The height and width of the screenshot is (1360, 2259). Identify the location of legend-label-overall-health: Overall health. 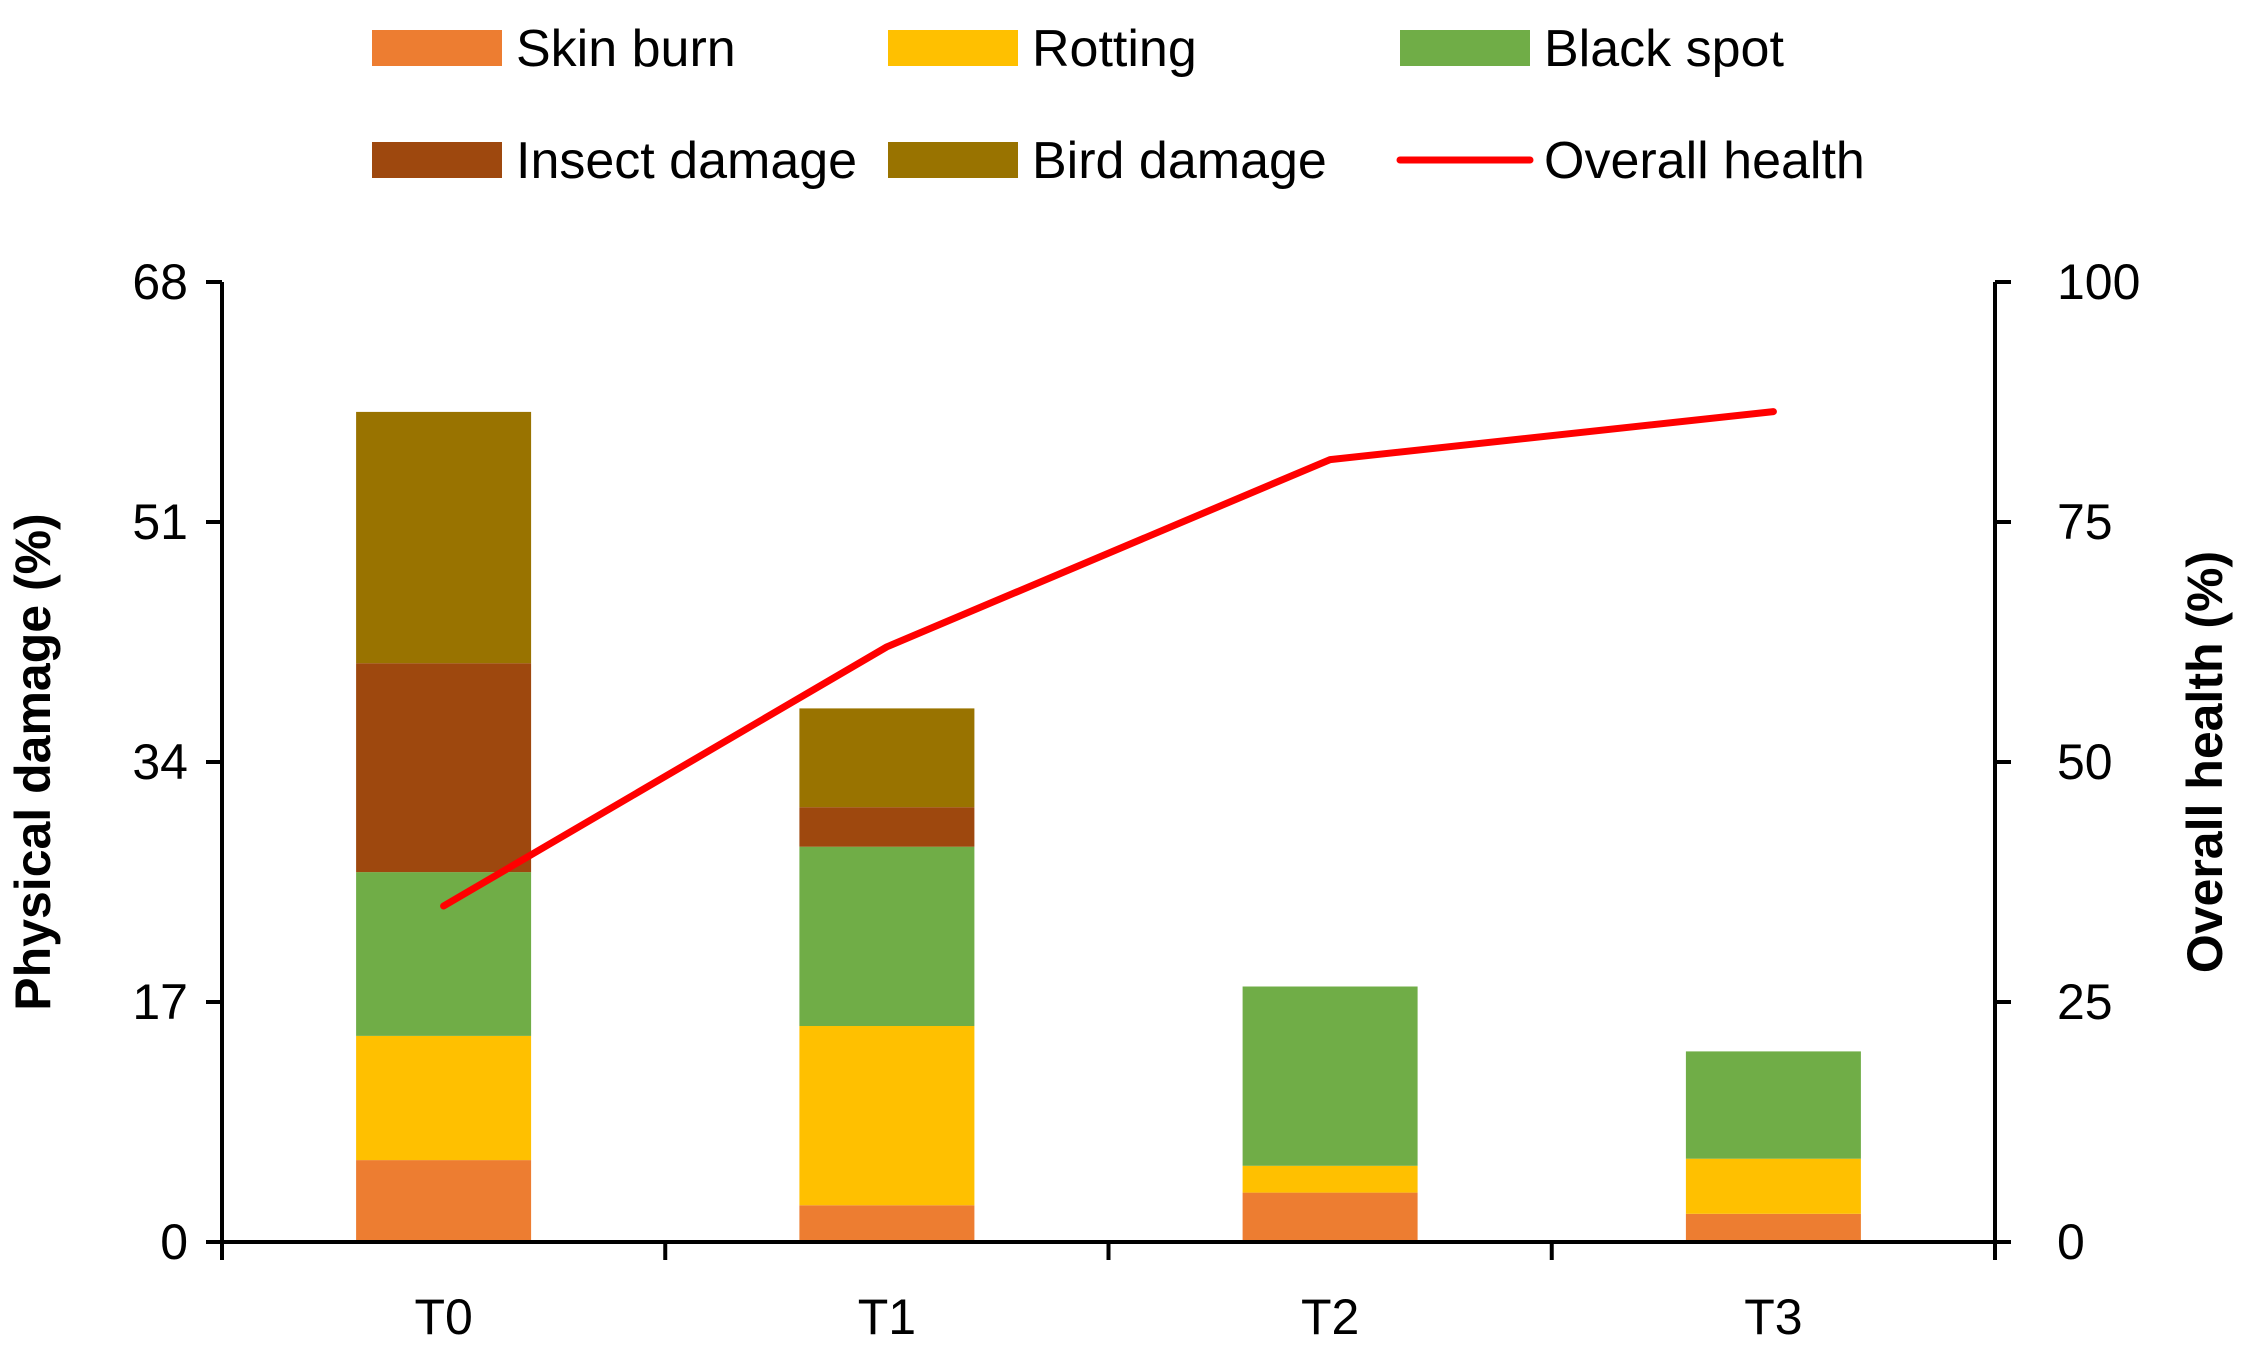
(1704, 161).